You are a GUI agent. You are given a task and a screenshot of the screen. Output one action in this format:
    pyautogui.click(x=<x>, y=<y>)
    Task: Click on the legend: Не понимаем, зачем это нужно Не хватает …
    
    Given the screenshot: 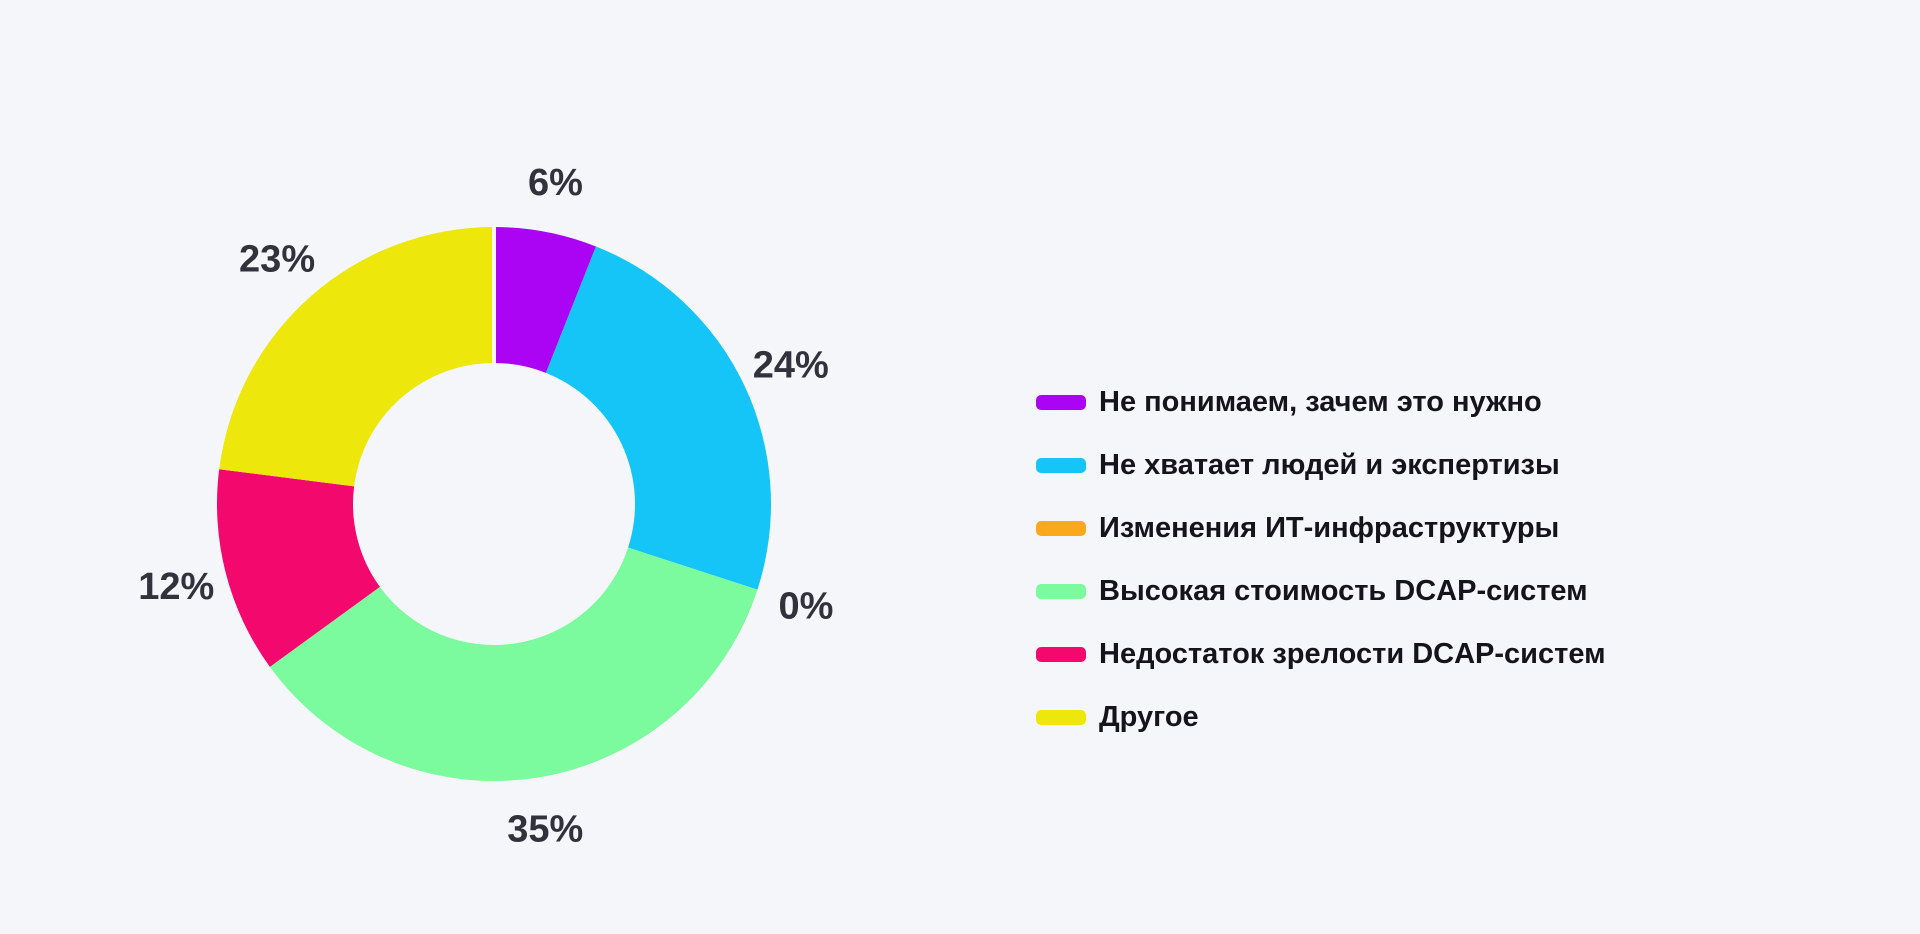 What is the action you would take?
    pyautogui.click(x=1321, y=560)
    